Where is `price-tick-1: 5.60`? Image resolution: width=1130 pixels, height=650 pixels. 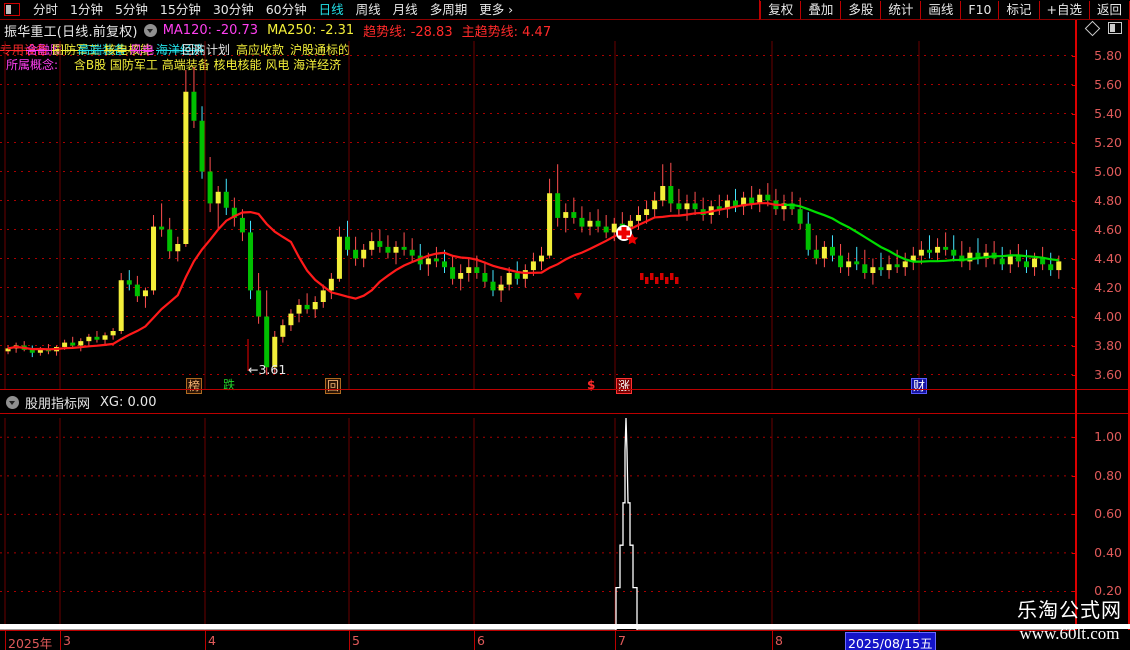 price-tick-1: 5.60 is located at coordinates (1108, 84).